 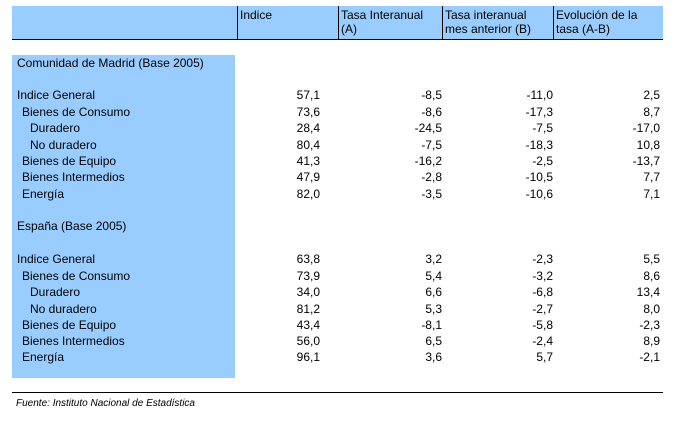 I want to click on table-row: Indice General 57,1 -8,5 -11,0 2,5, so click(x=347, y=95).